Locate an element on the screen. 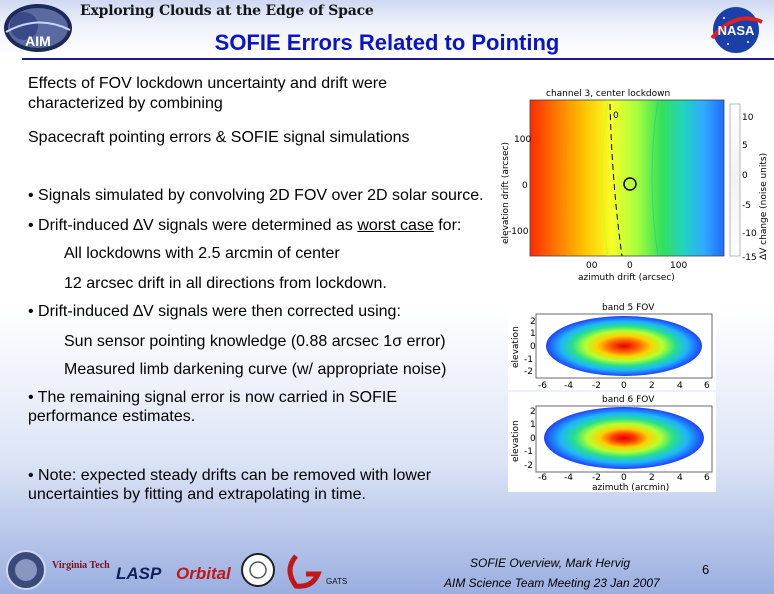 The width and height of the screenshot is (774, 594). band6-xtick-neg6: -6 is located at coordinates (542, 478).